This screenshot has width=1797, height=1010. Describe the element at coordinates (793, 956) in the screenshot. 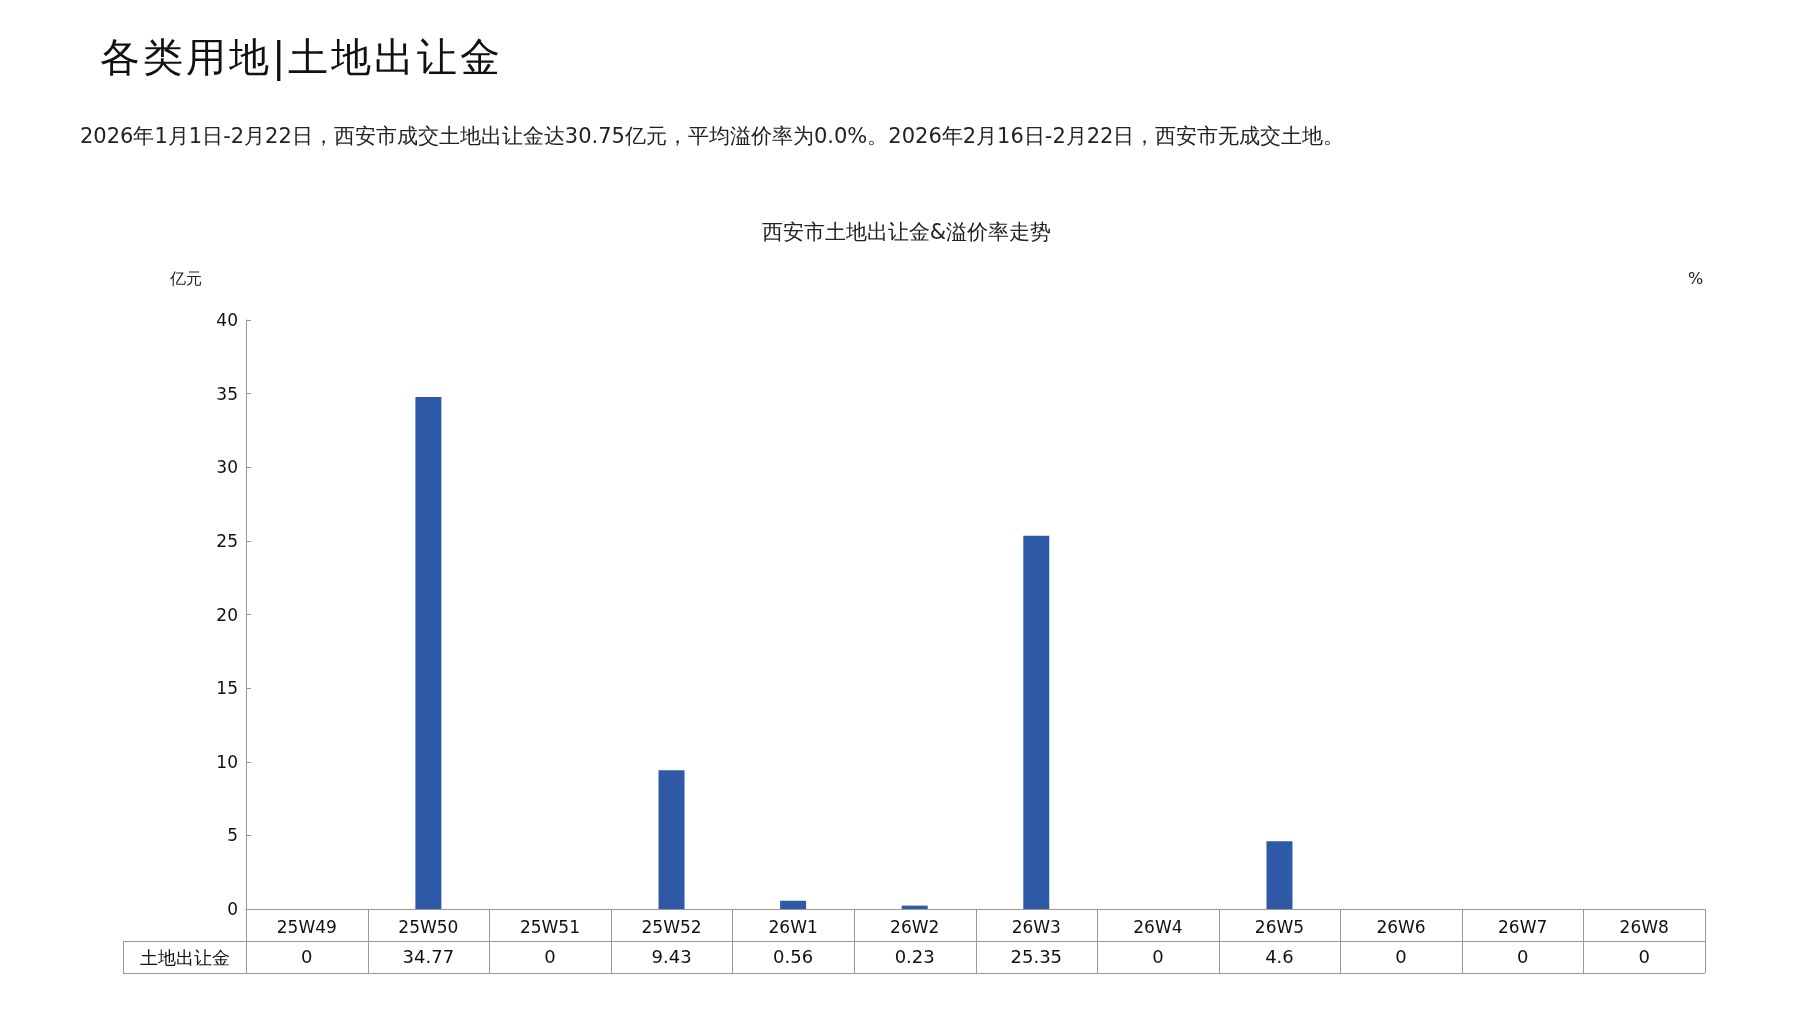

I see `data-label: 0.56` at that location.